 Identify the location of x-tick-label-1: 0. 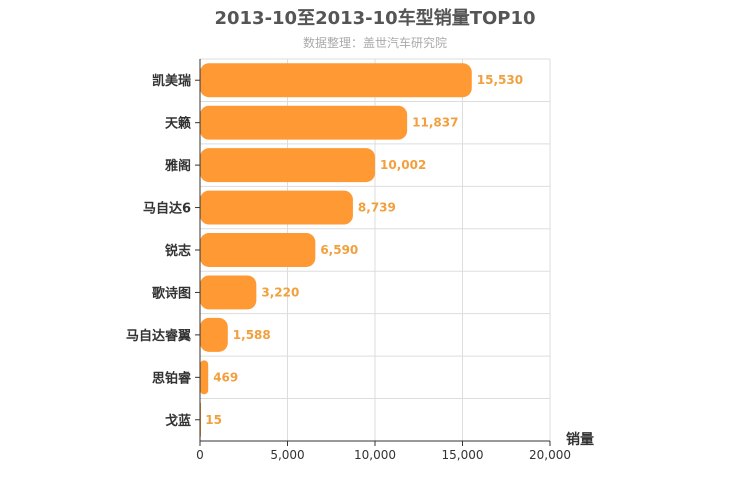
(200, 455).